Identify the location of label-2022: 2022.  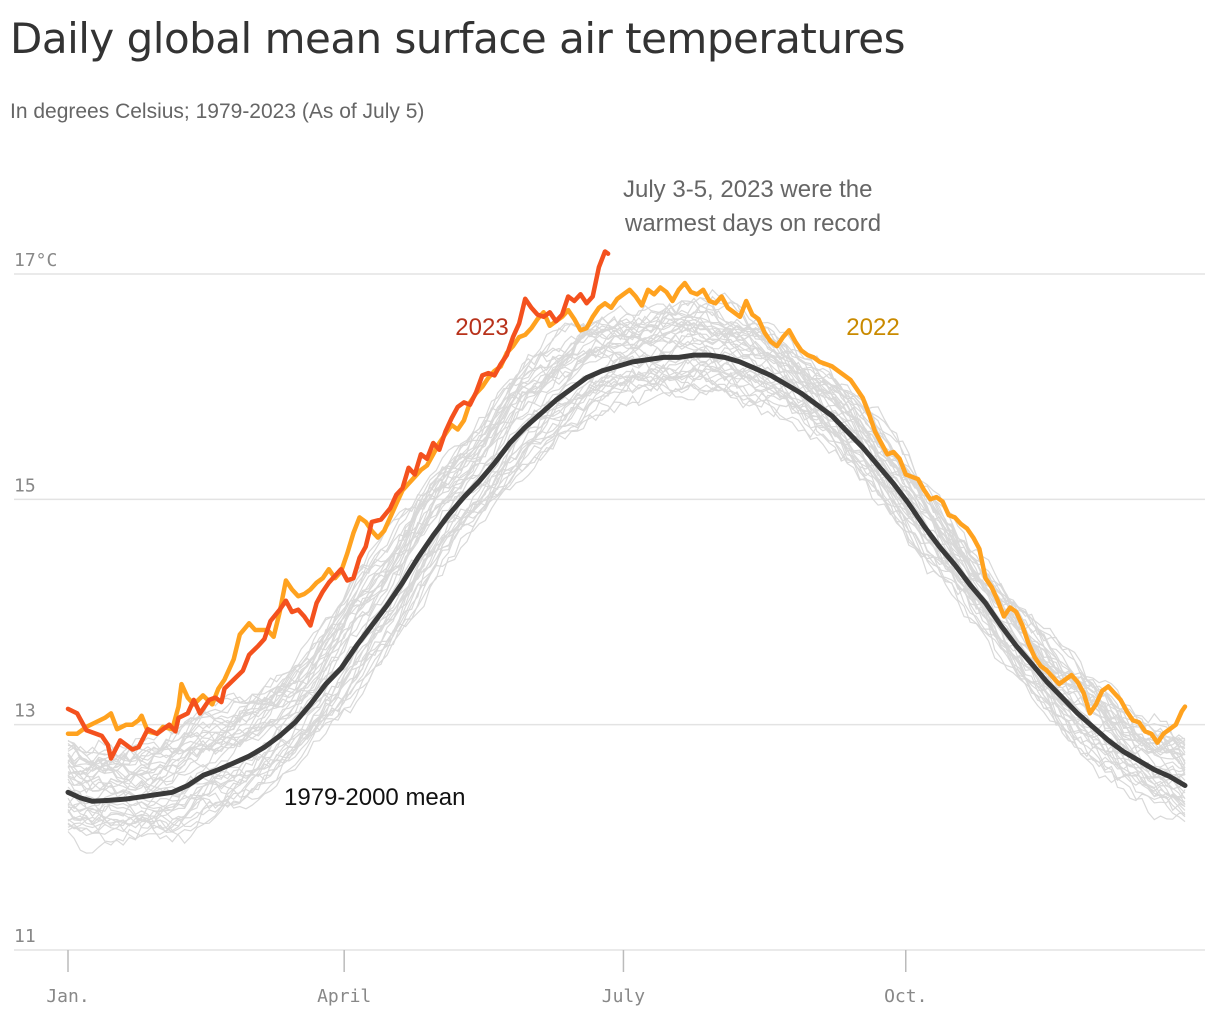
(872, 327).